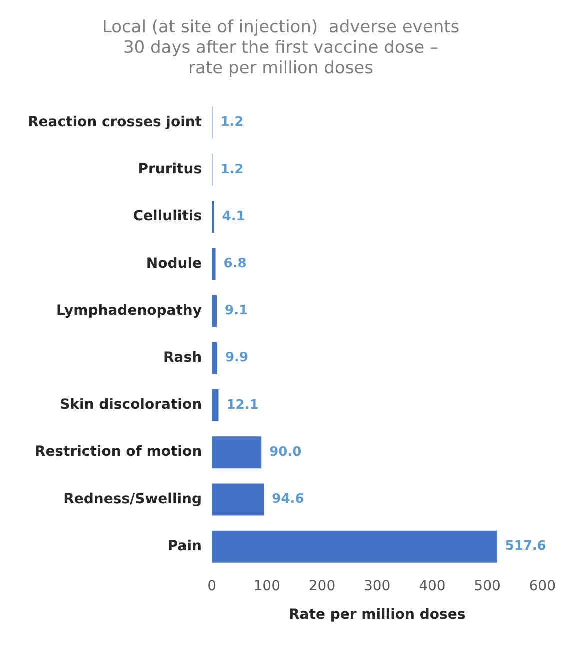 Image resolution: width=572 pixels, height=646 pixels. Describe the element at coordinates (115, 122) in the screenshot. I see `y-tick-label: Reaction crosses joint` at that location.